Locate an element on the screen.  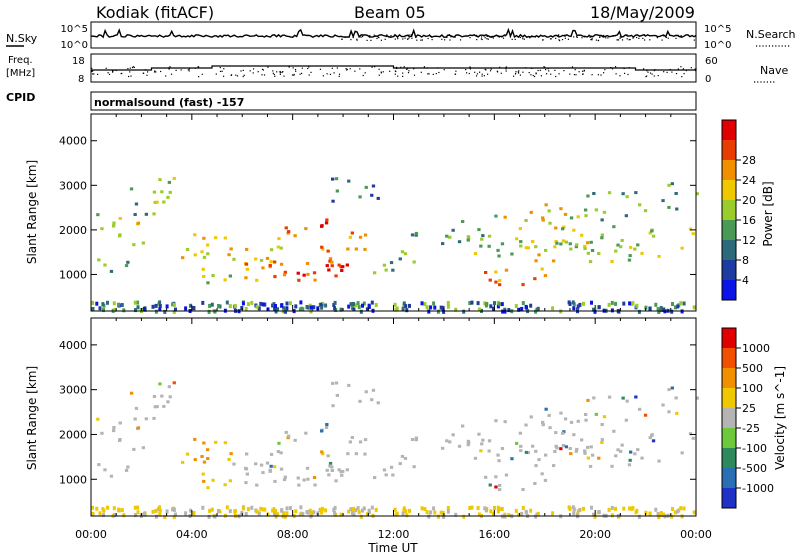
beam-title: Beam 05 is located at coordinates (390, 12).